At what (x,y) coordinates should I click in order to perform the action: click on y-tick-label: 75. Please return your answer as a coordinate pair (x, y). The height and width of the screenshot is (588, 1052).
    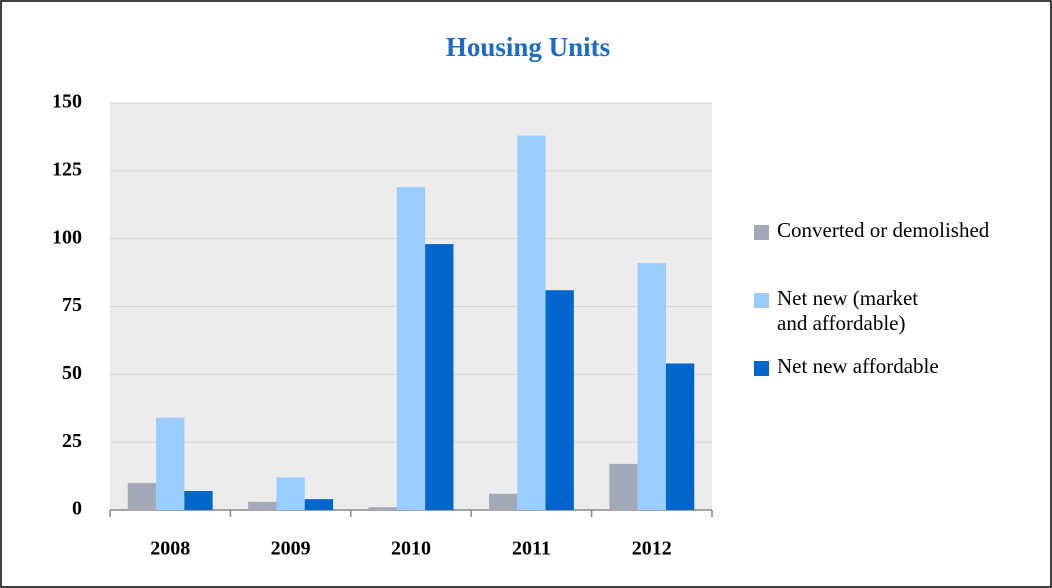
    Looking at the image, I should click on (72, 305).